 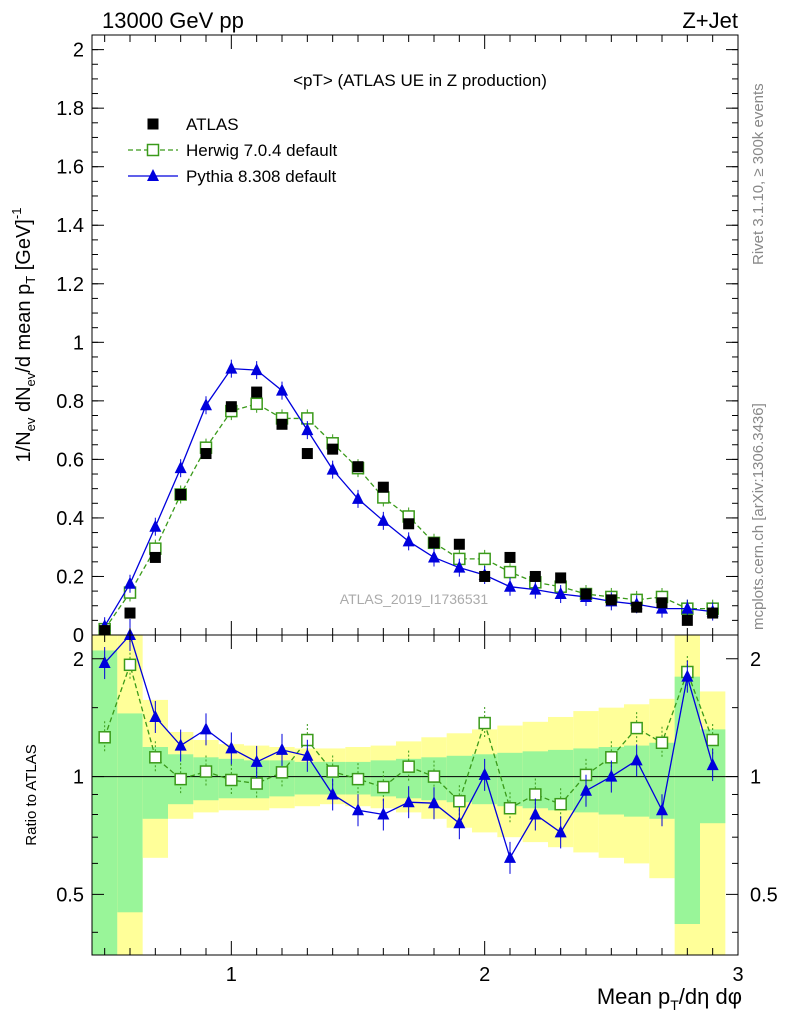 I want to click on x-axis-label: Mean pT/dη dφ, so click(x=669, y=998).